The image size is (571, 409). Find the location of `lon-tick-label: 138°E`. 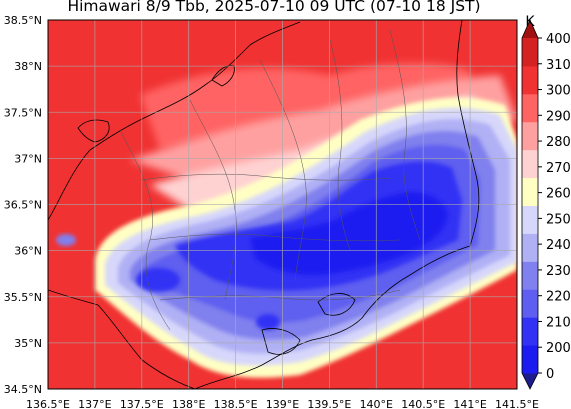

lon-tick-label: 138°E is located at coordinates (188, 403).